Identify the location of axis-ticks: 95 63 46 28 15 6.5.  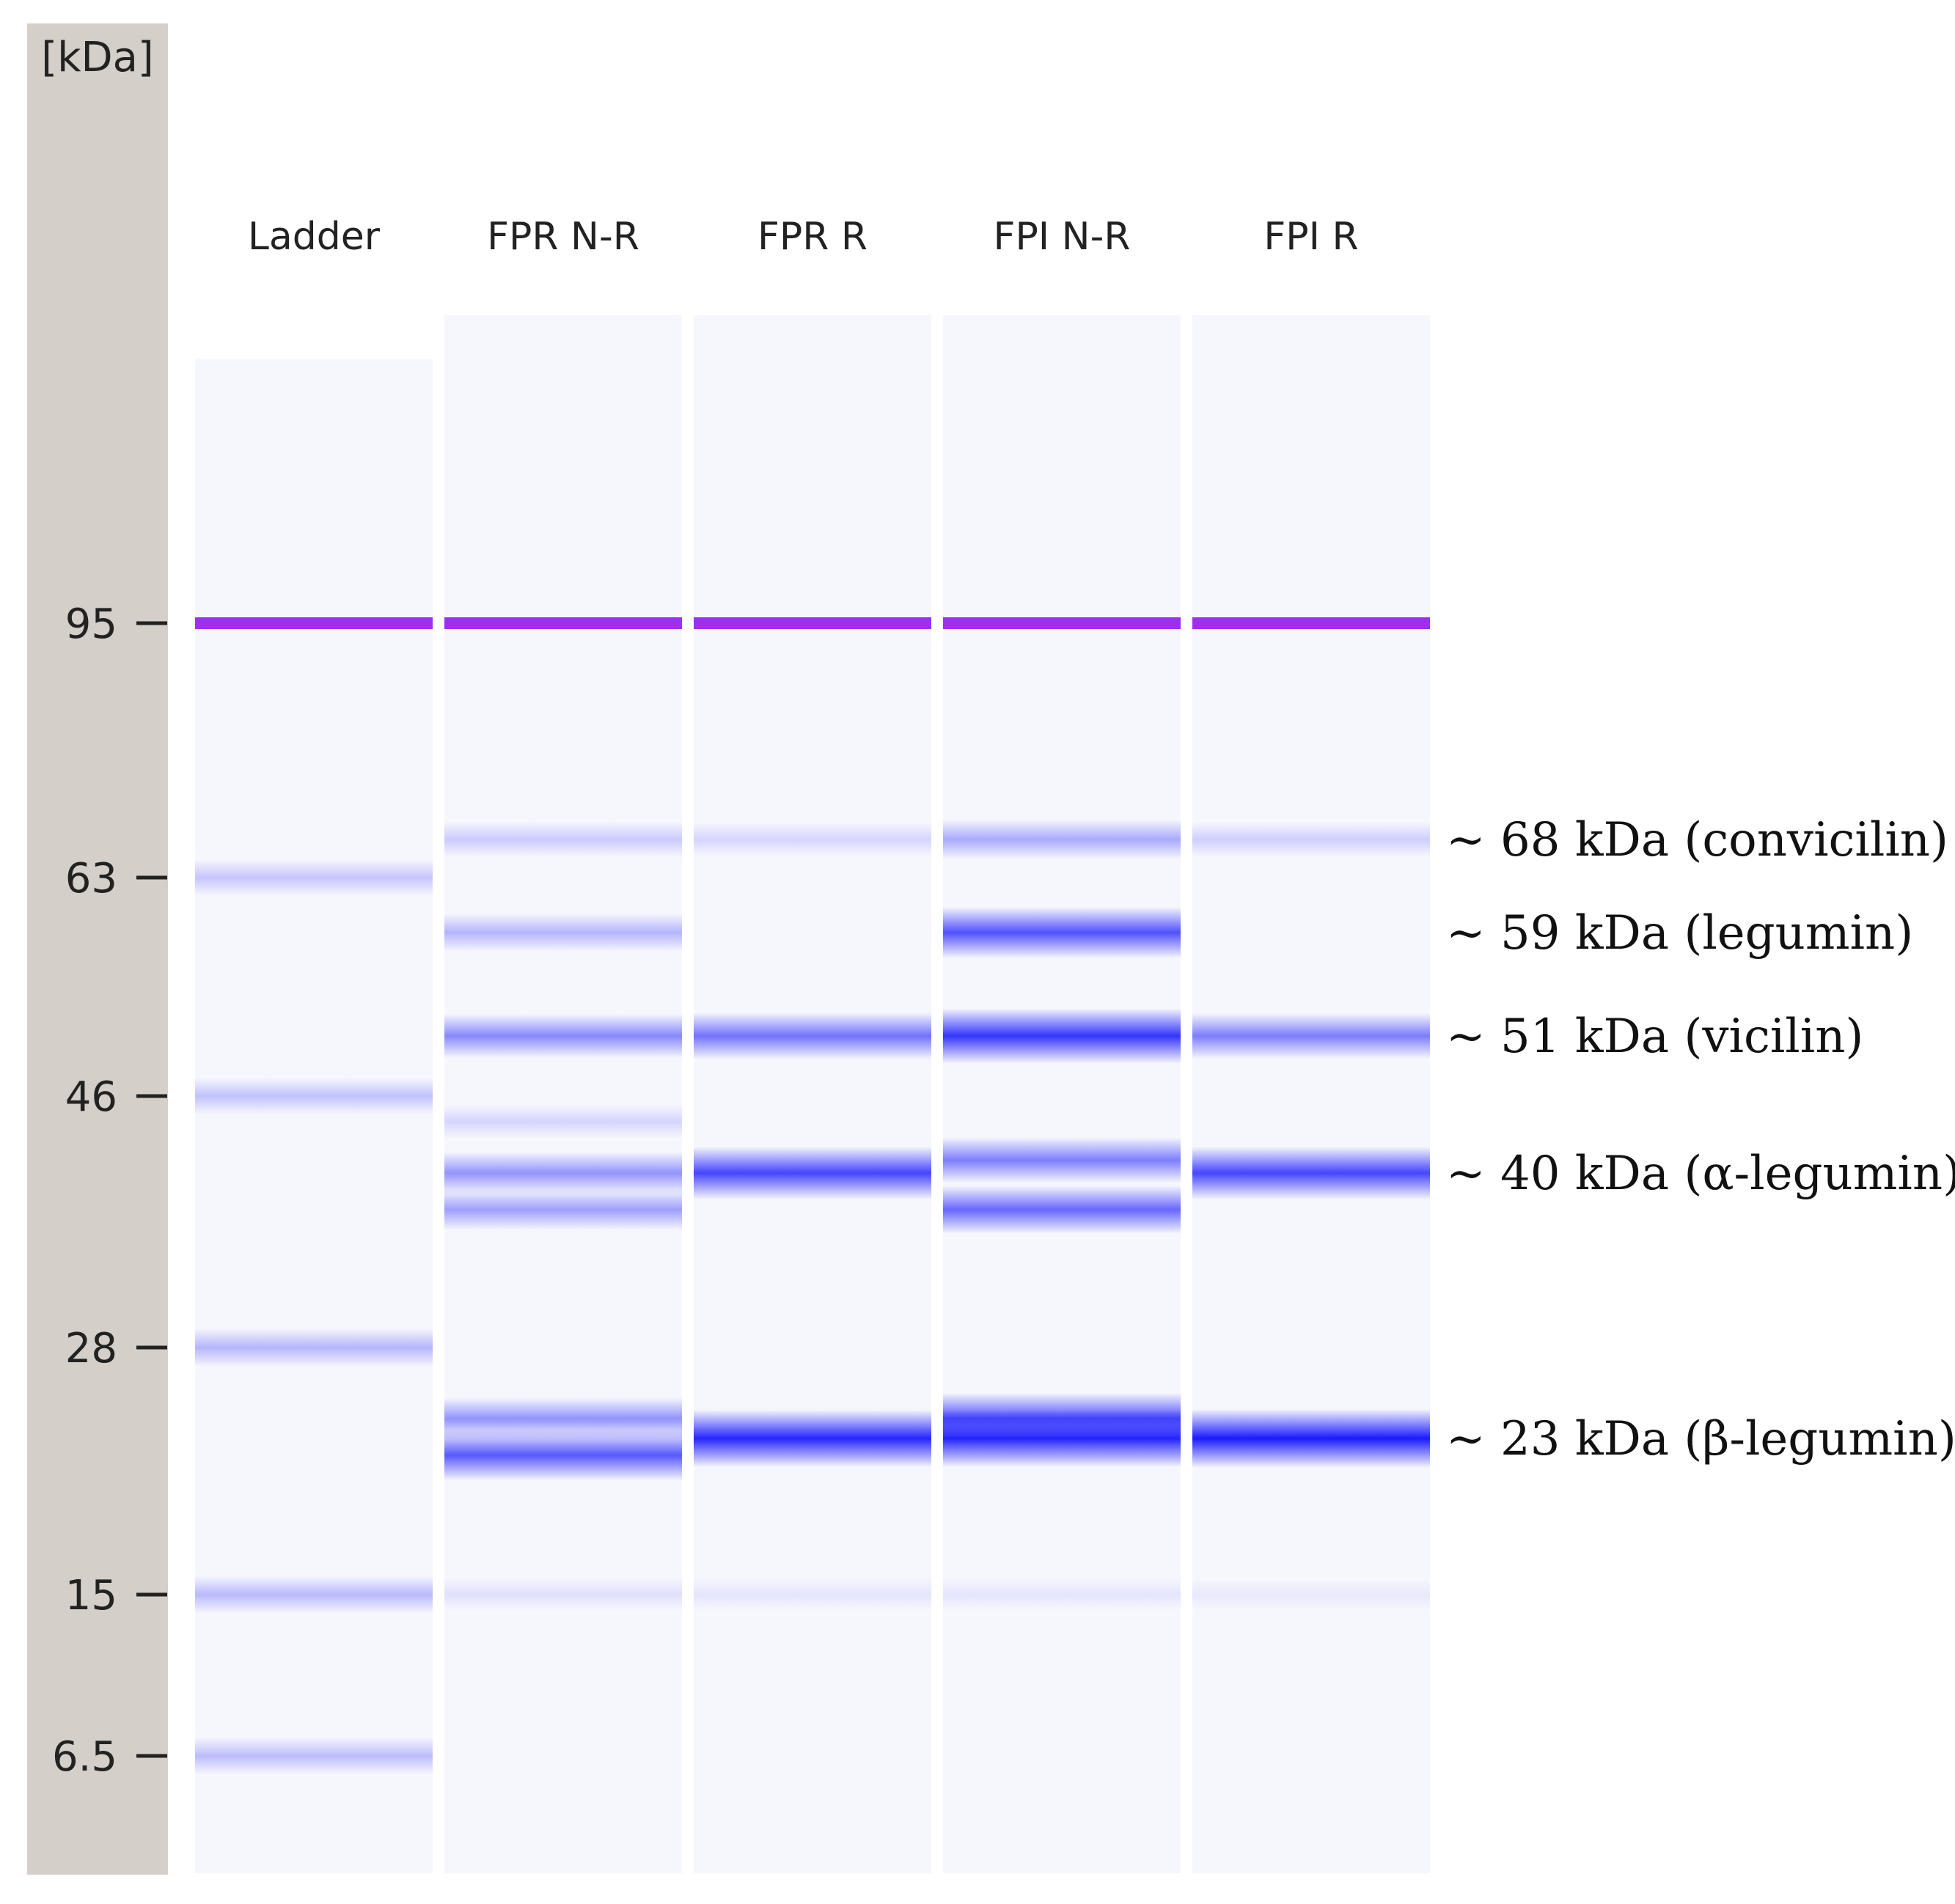
(109, 1191).